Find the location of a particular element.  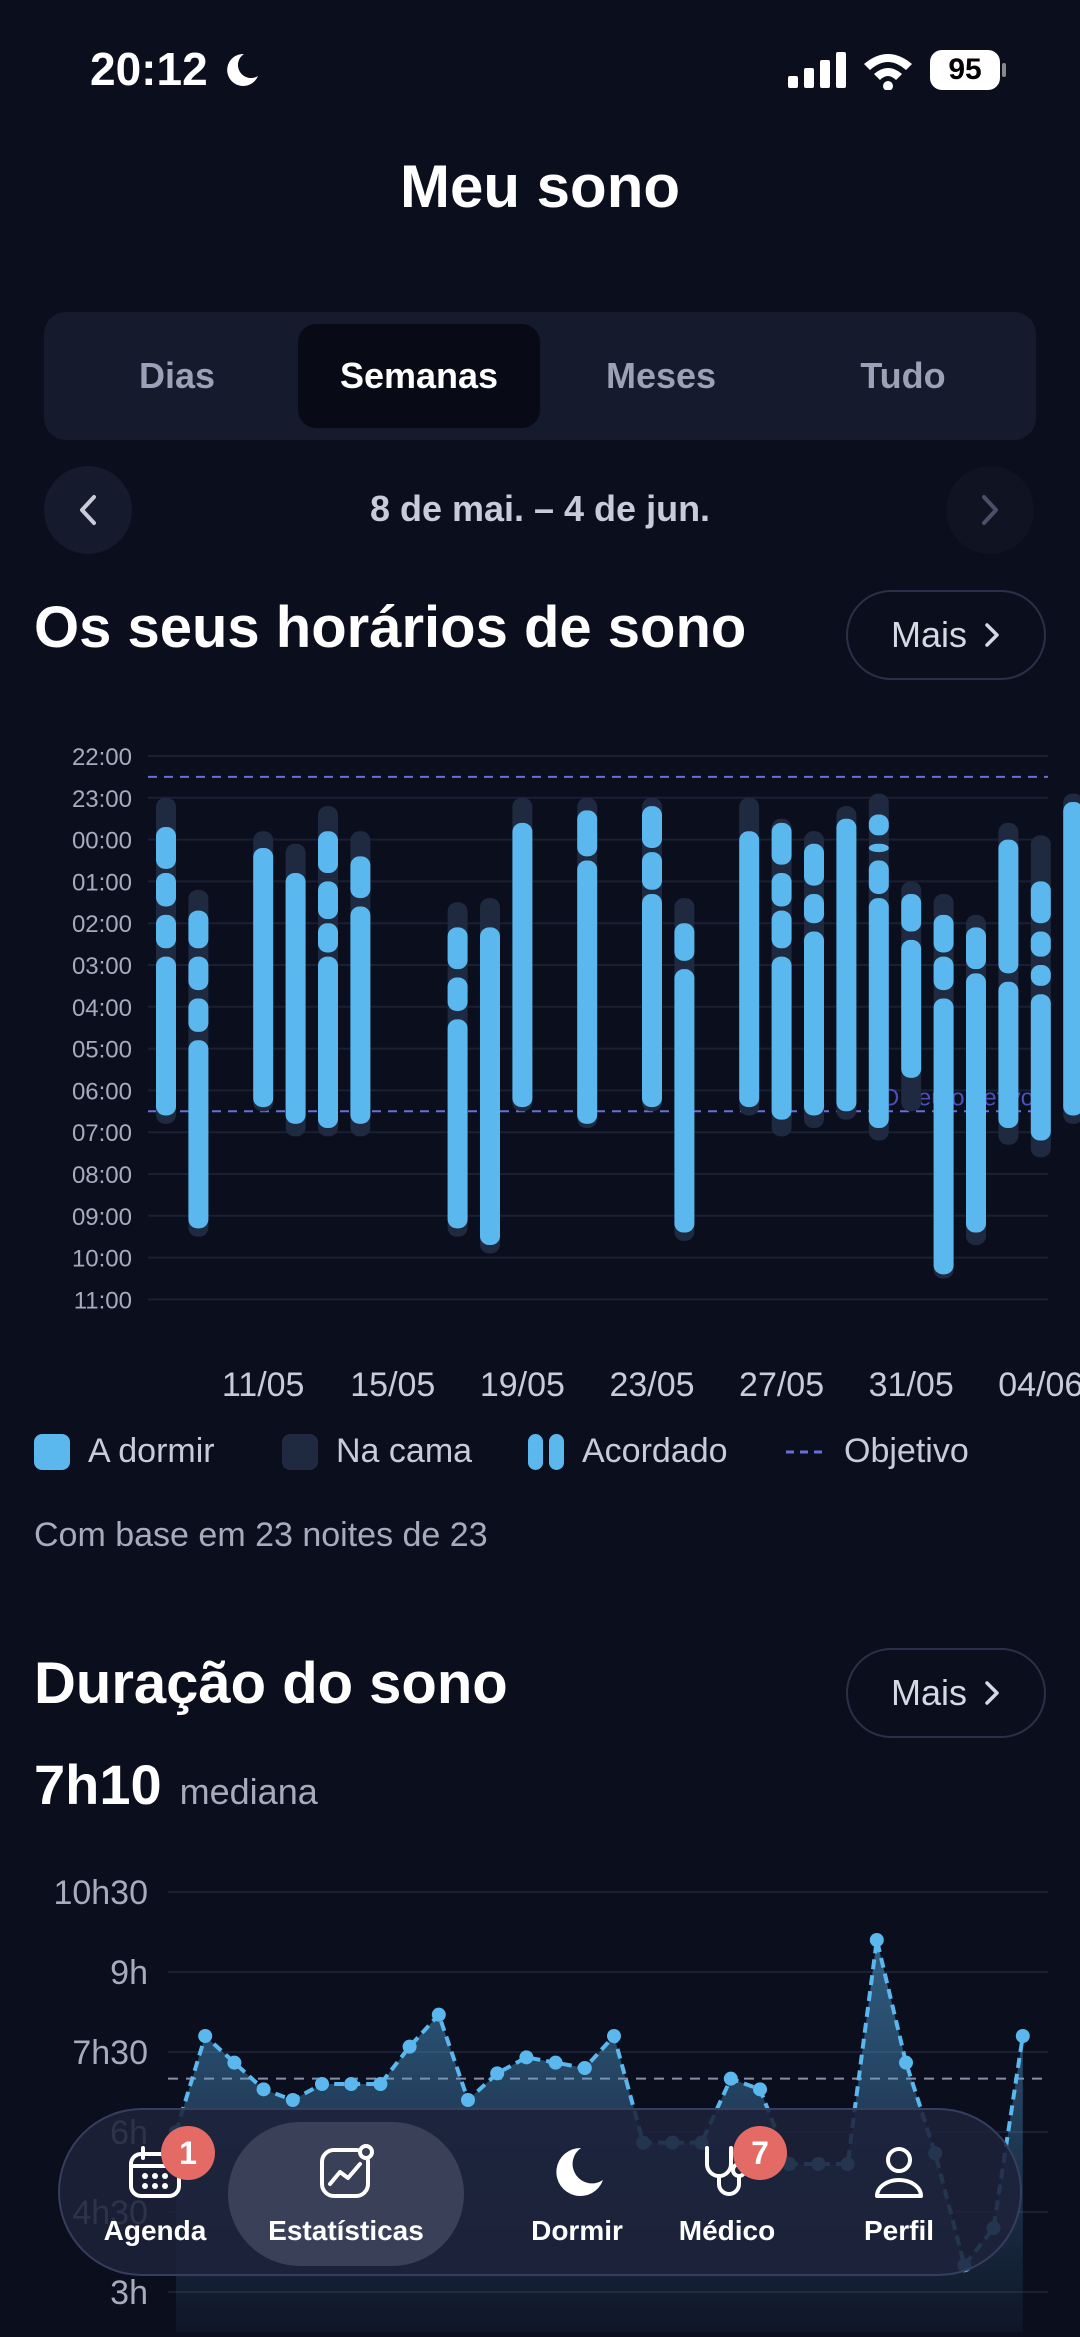

tab-label: Dormir is located at coordinates (577, 2230).